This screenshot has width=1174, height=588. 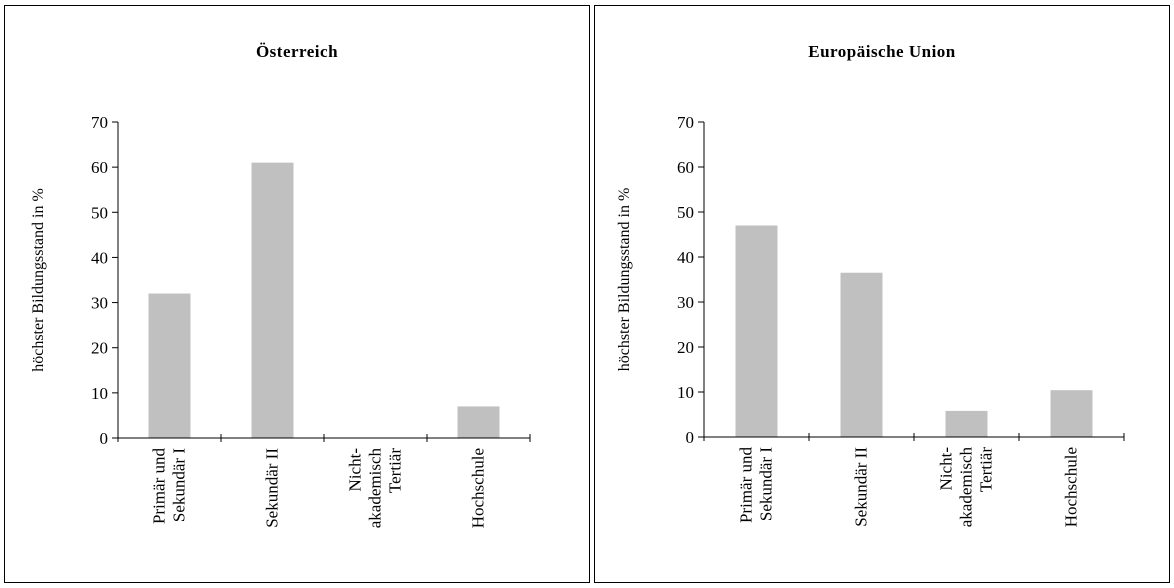 What do you see at coordinates (297, 51) in the screenshot?
I see `chart-title: Österreich` at bounding box center [297, 51].